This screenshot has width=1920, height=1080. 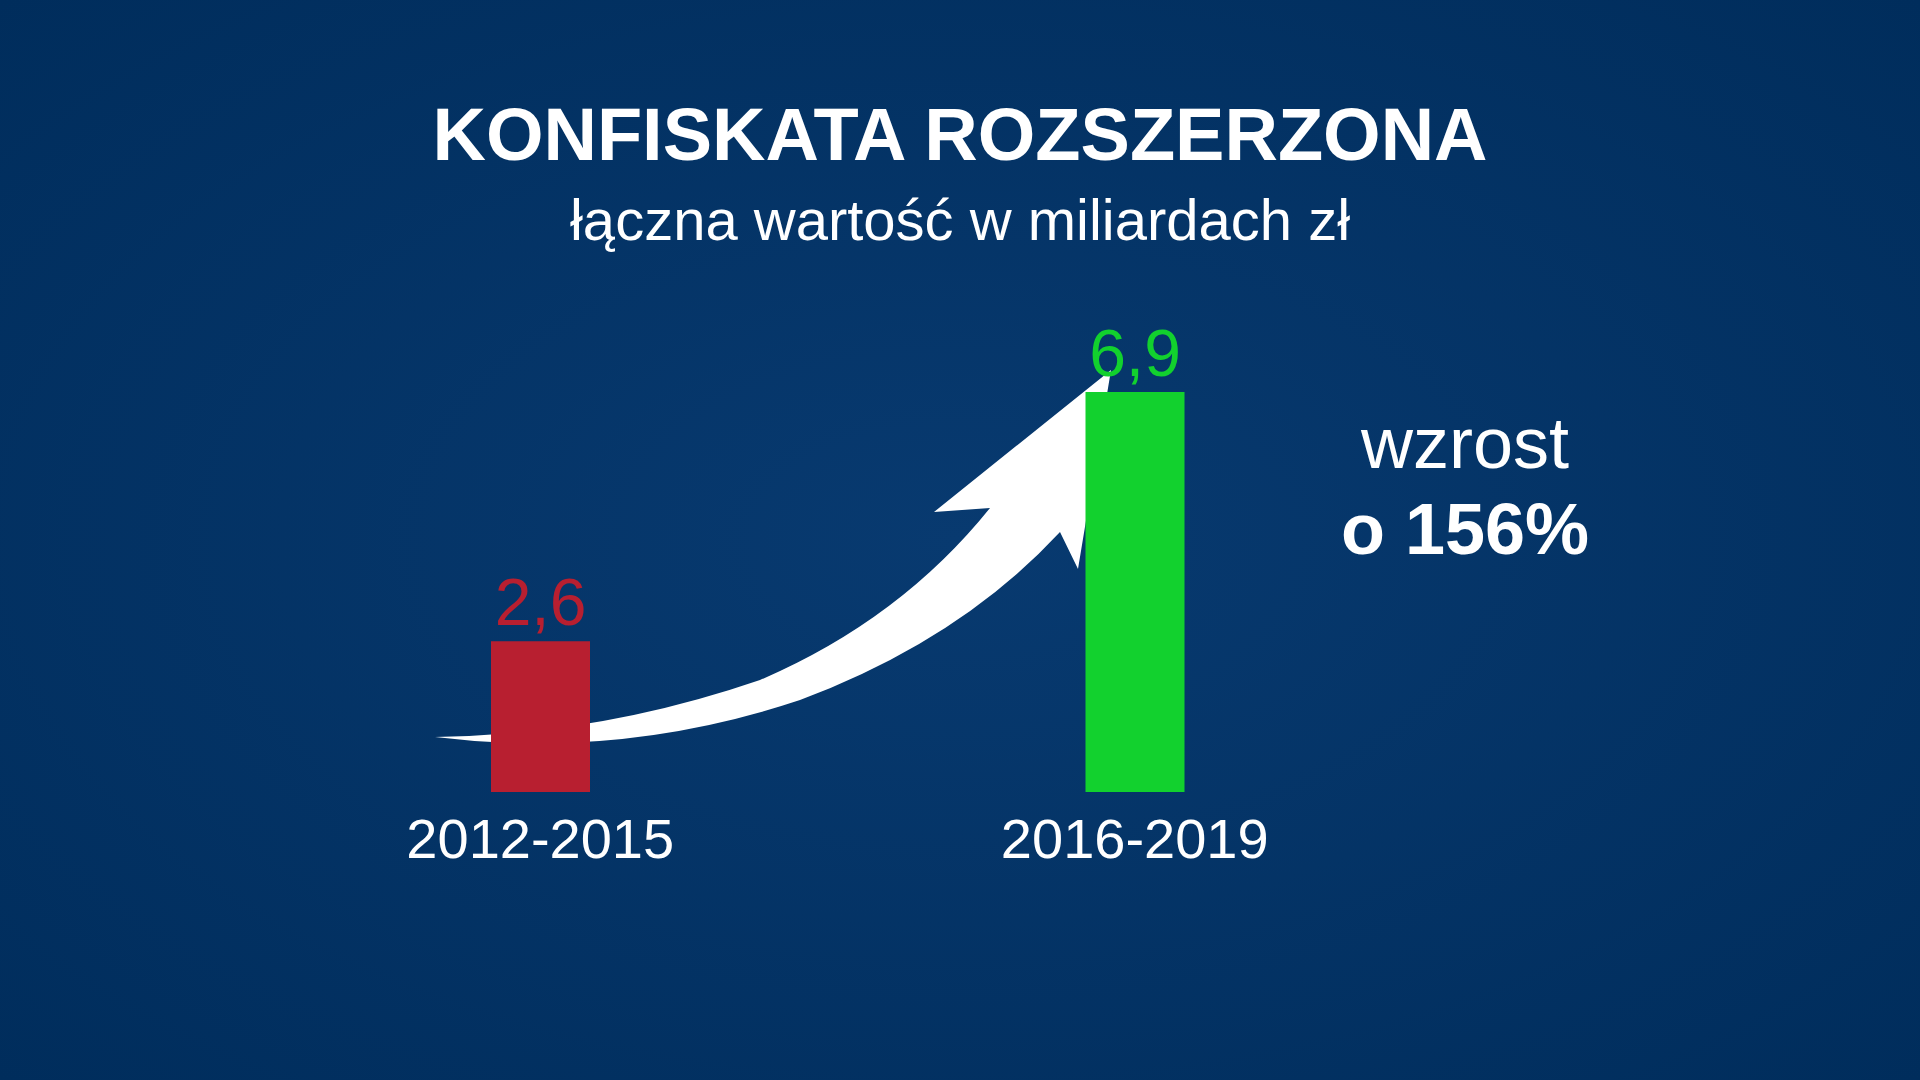 What do you see at coordinates (540, 602) in the screenshot?
I see `data-label: 2,6` at bounding box center [540, 602].